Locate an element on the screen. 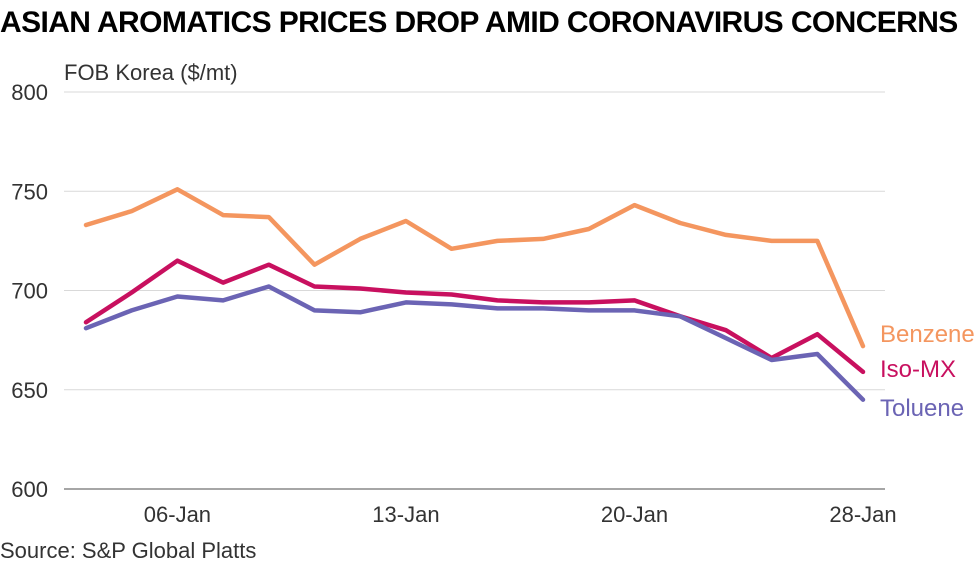  x-tick-label: 06-Jan is located at coordinates (177, 514).